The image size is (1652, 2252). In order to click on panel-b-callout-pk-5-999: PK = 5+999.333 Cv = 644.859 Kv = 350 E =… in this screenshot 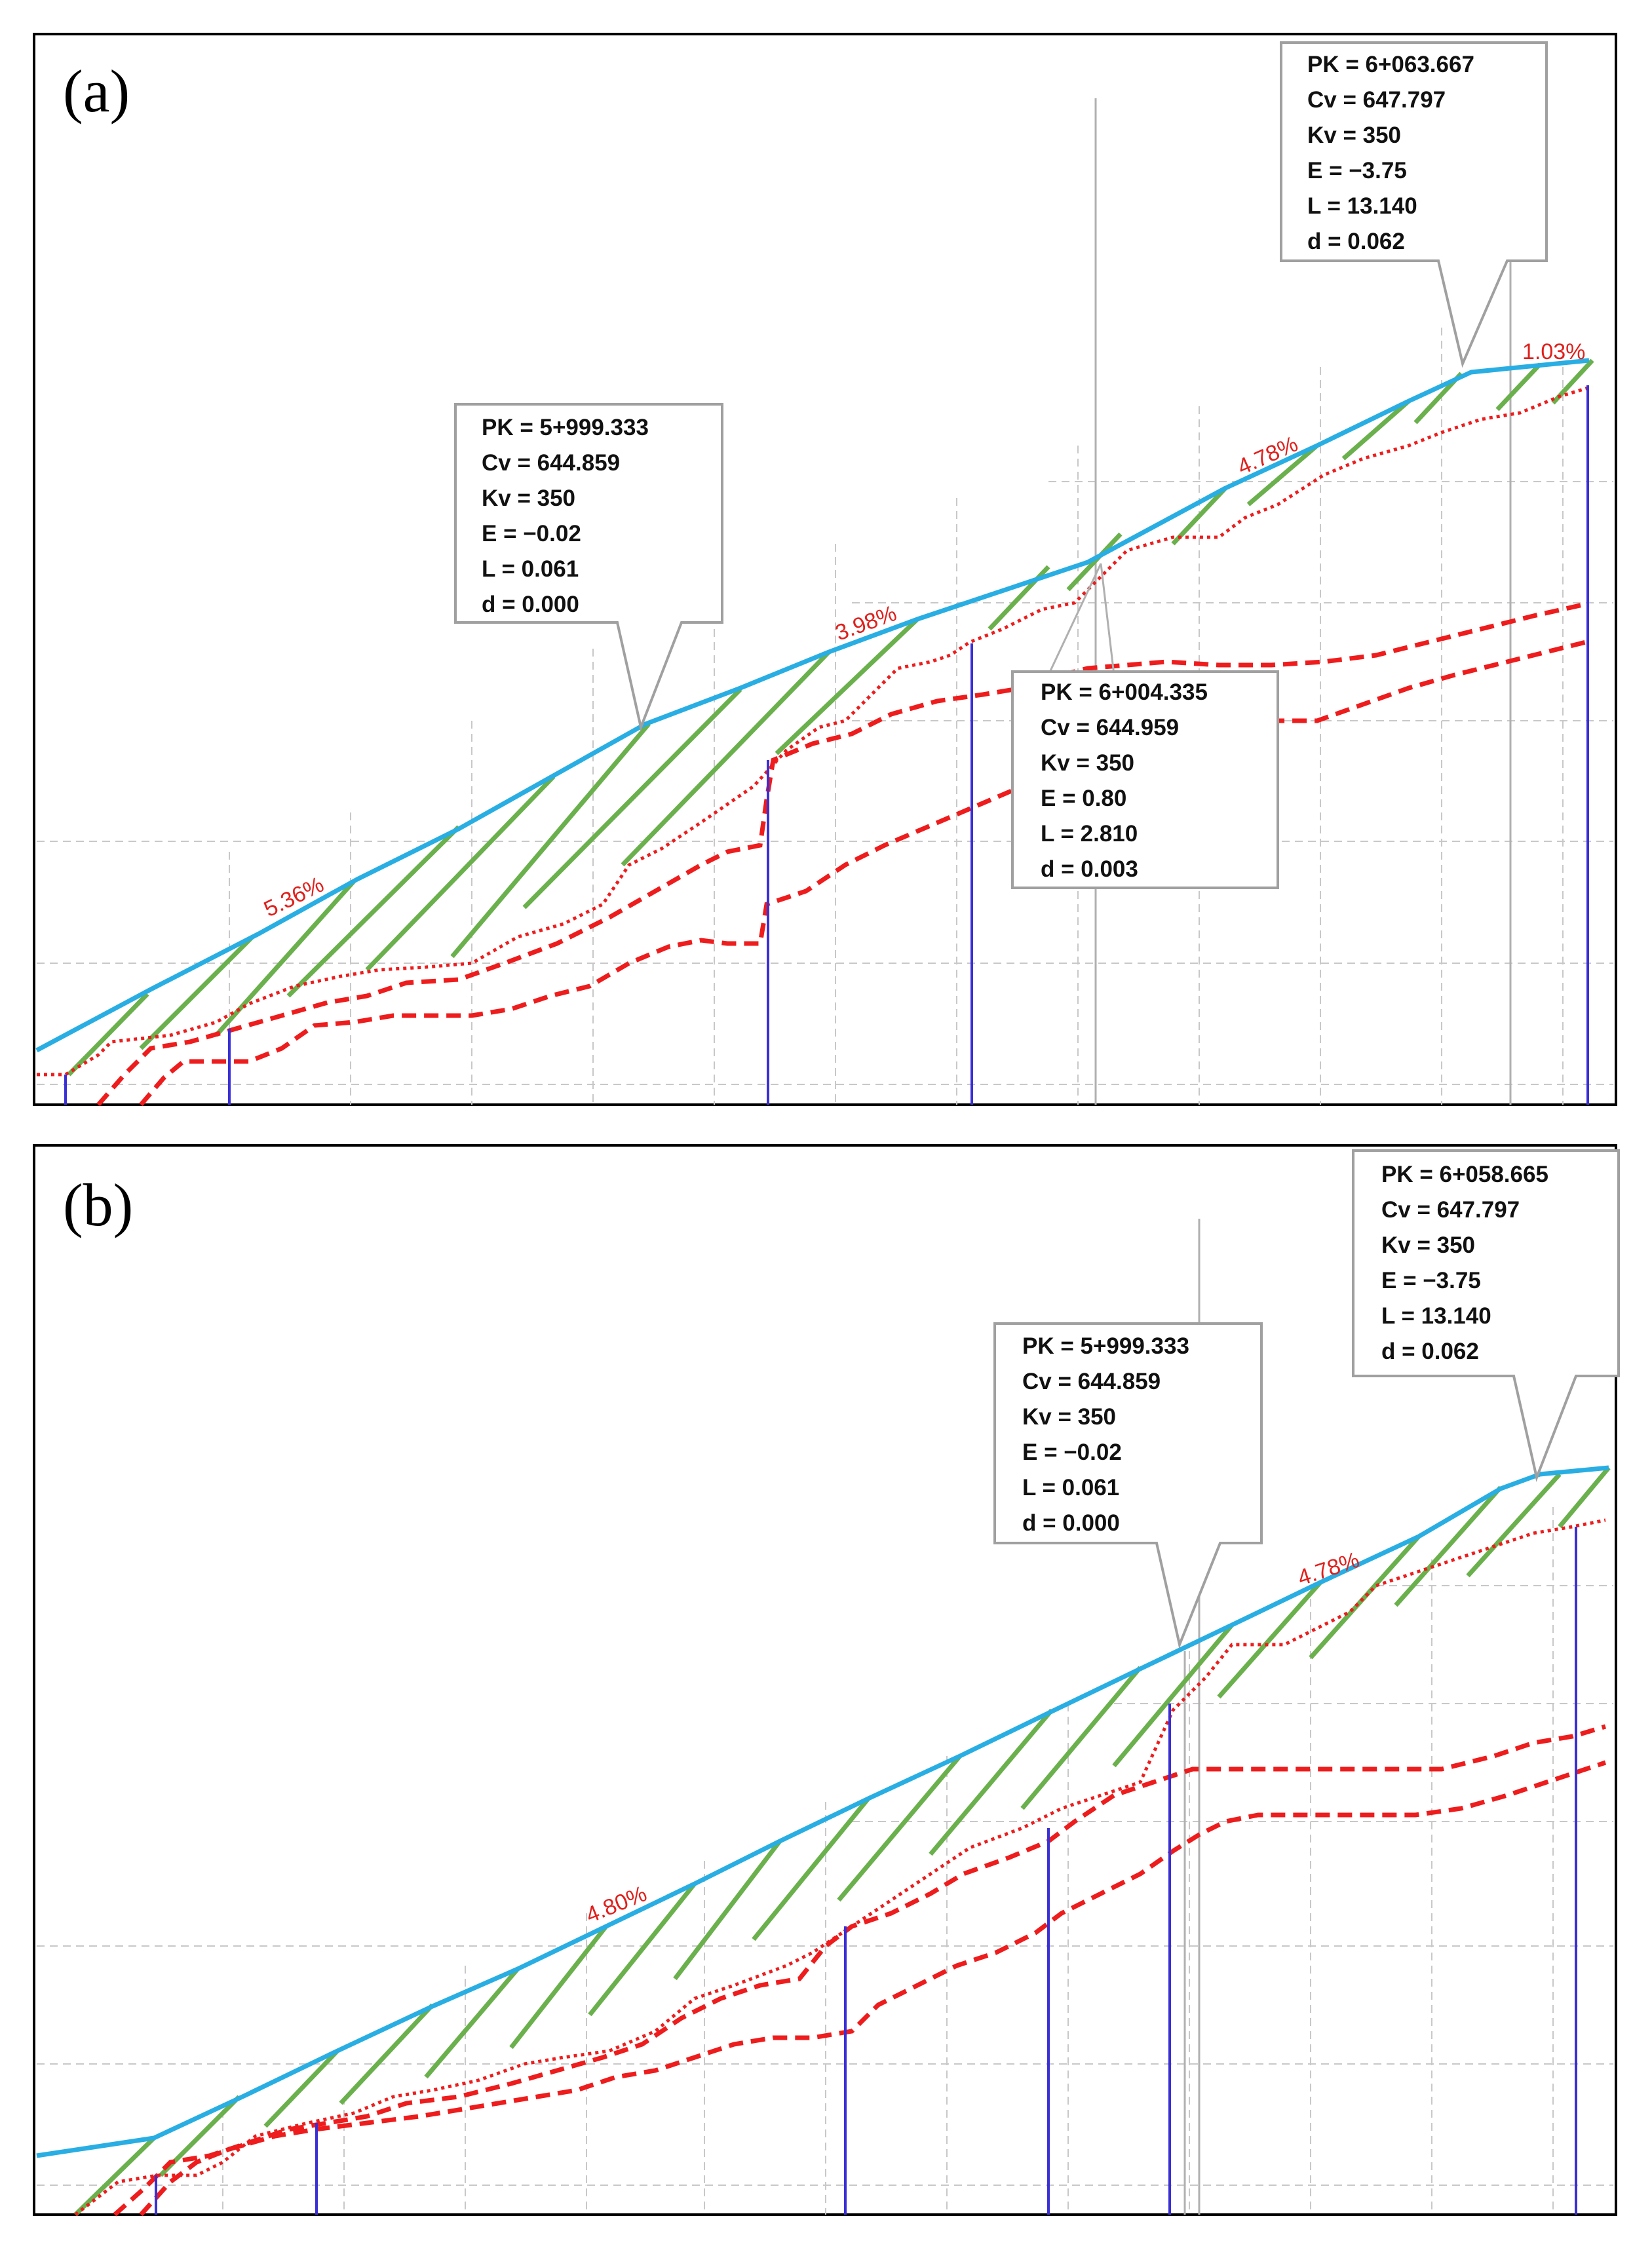, I will do `click(1128, 1485)`.